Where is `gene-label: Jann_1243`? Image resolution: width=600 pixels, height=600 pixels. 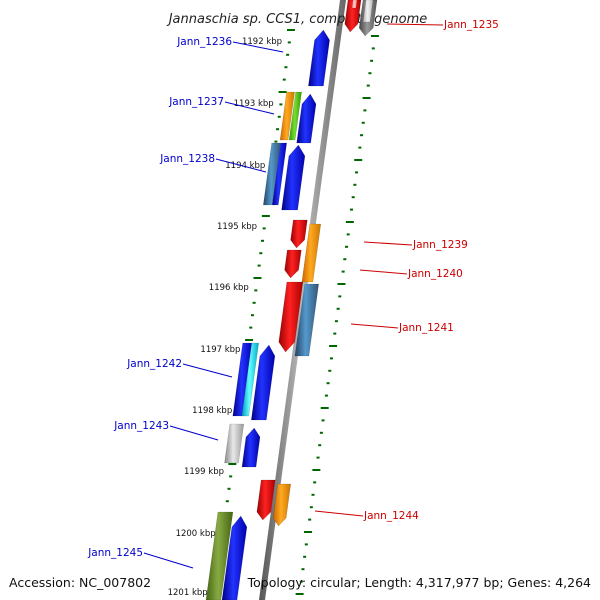 gene-label: Jann_1243 is located at coordinates (141, 426).